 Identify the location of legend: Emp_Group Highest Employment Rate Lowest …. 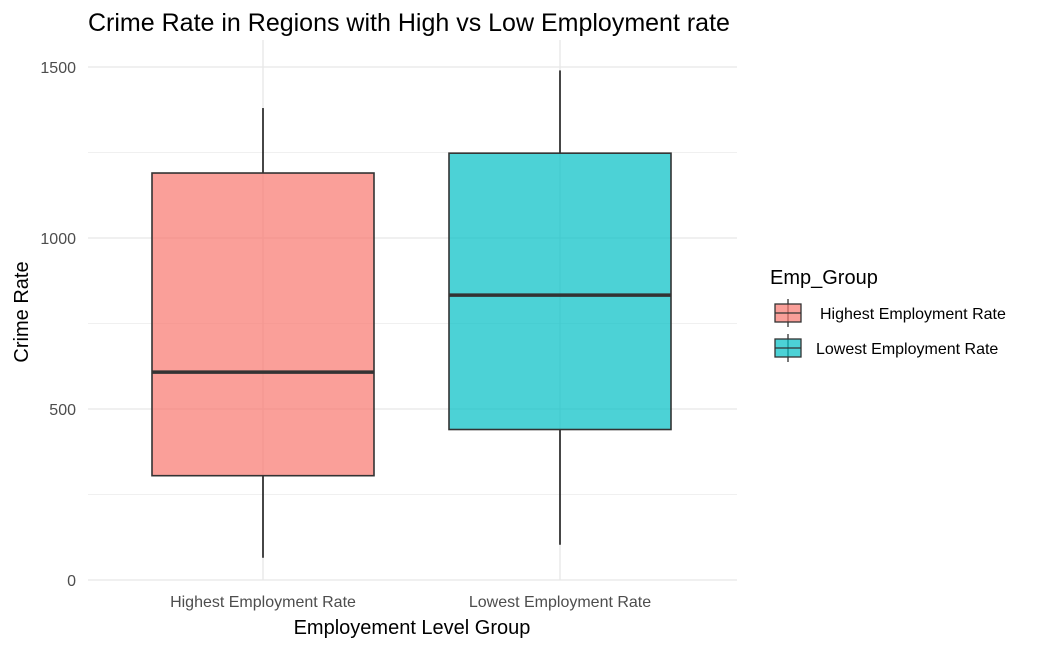
(888, 314).